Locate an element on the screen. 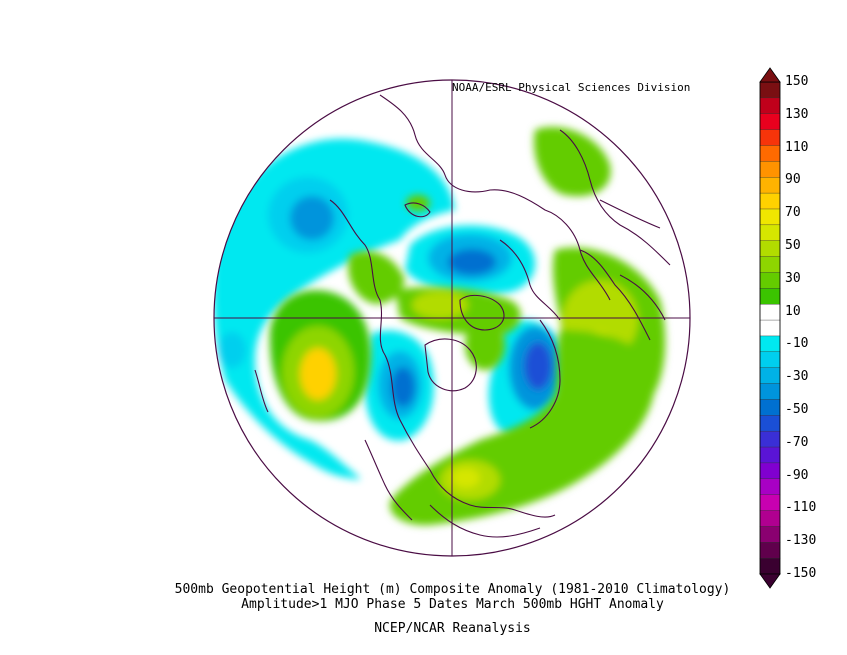 This screenshot has width=847, height=655. colorbar-upper-arrow is located at coordinates (770, 75).